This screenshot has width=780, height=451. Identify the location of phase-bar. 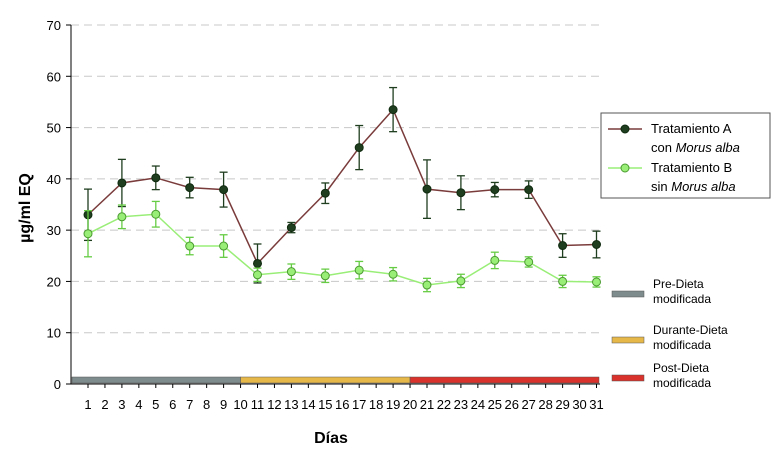
(335, 380).